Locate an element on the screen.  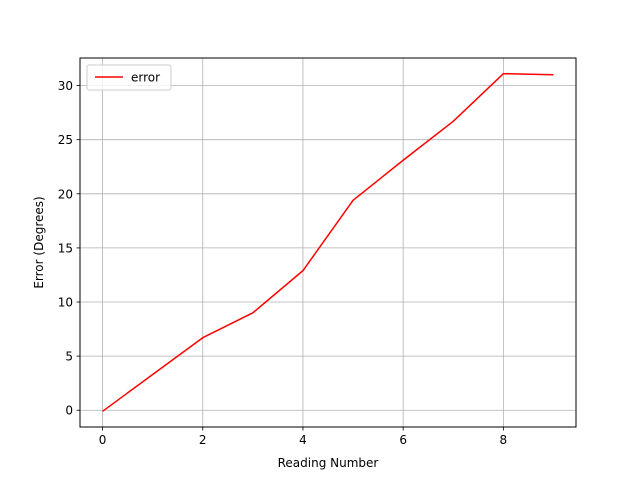
y-axis-label: Error (Degrees) is located at coordinates (39, 242).